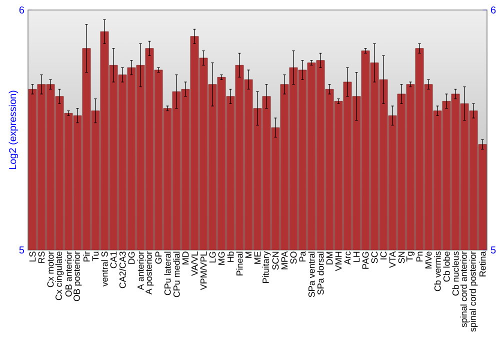 The height and width of the screenshot is (350, 500). Describe the element at coordinates (455, 274) in the screenshot. I see `x-tick-label: Cb nucleus` at that location.